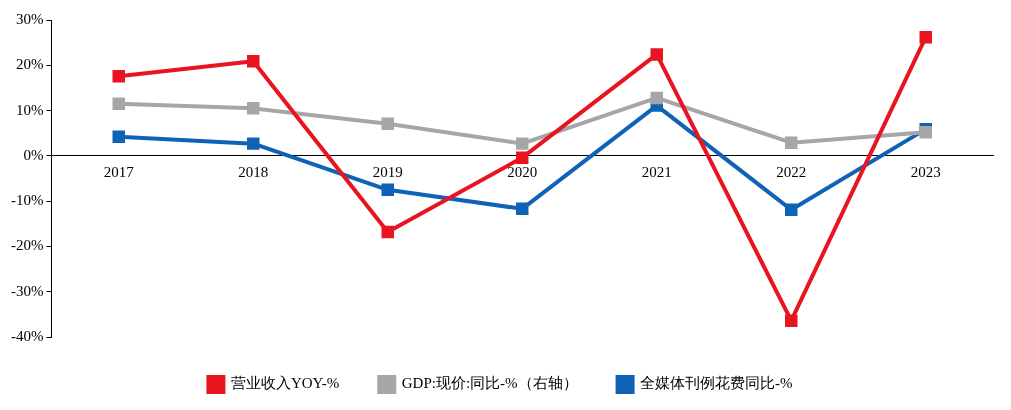 The width and height of the screenshot is (1011, 410). Describe the element at coordinates (29, 109) in the screenshot. I see `y-tick-label: 10%` at that location.